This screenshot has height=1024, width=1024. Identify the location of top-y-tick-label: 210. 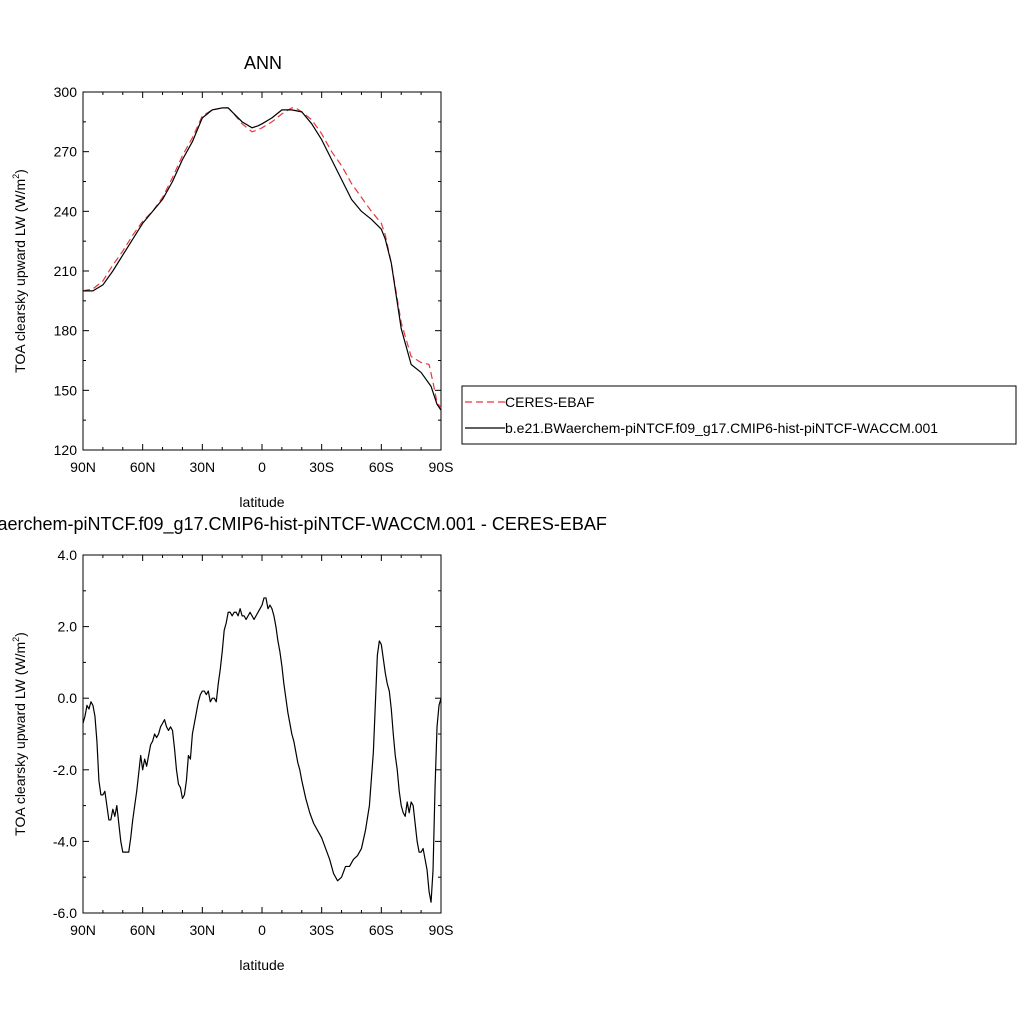
(66, 271).